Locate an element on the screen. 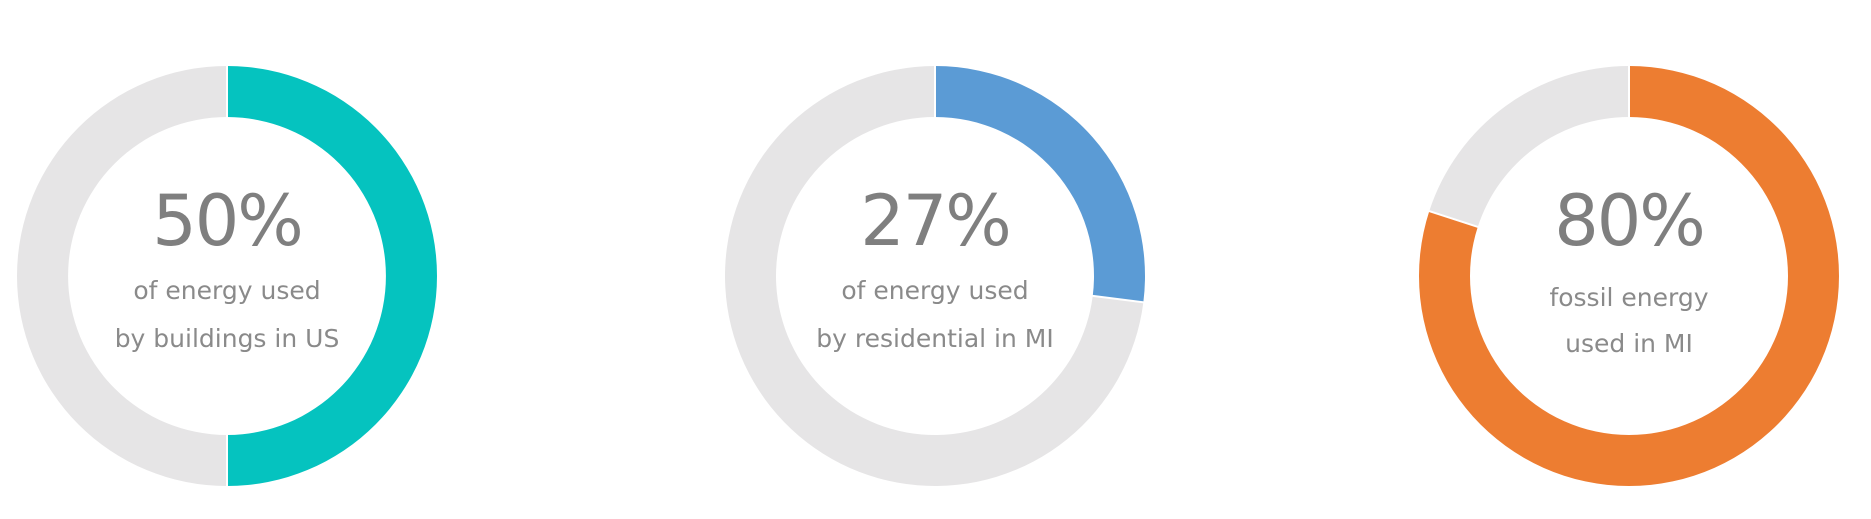 The image size is (1871, 519). caption-line-2: used in MI is located at coordinates (1629, 343).